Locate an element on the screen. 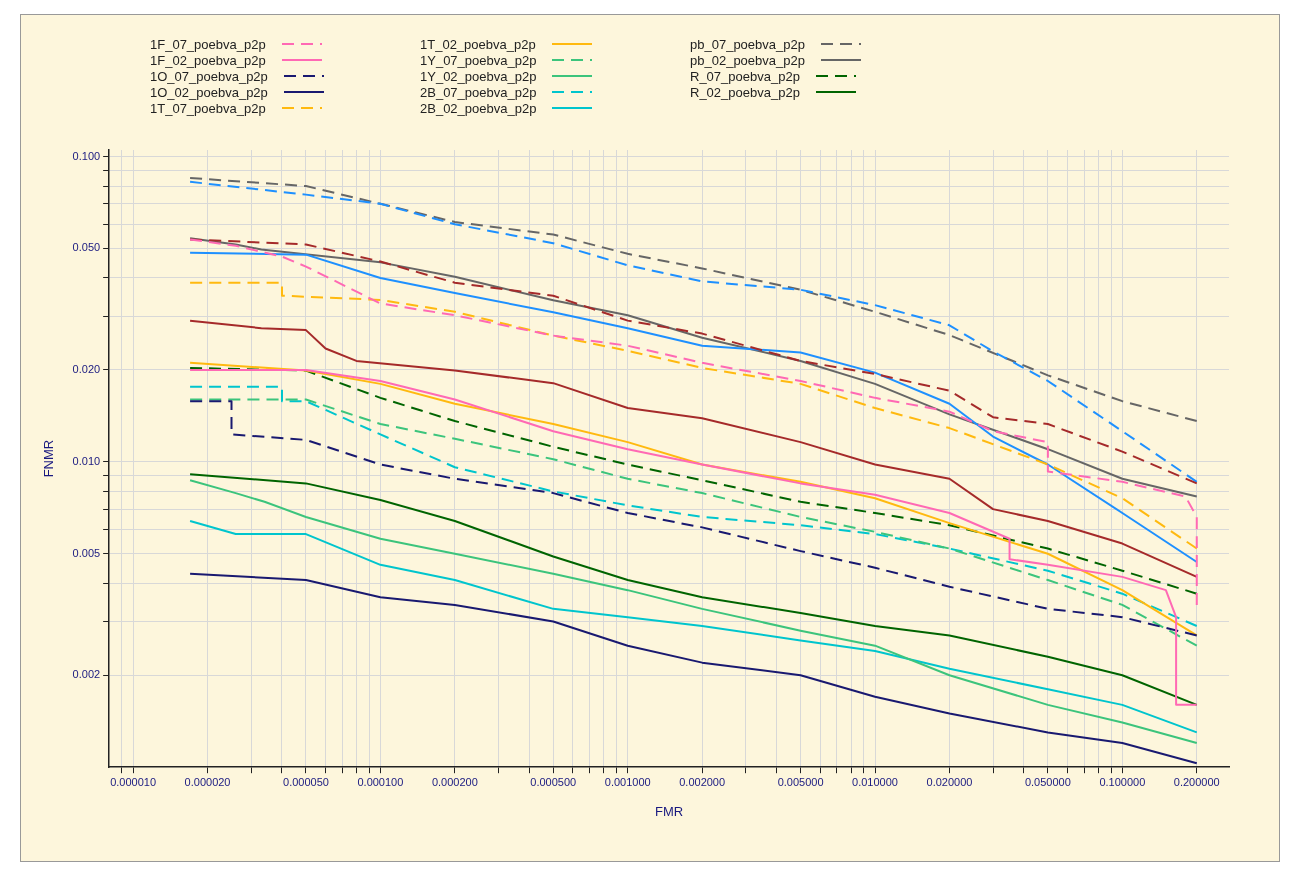 The width and height of the screenshot is (1299, 872). x-tick-label: 0.020000 is located at coordinates (949, 781).